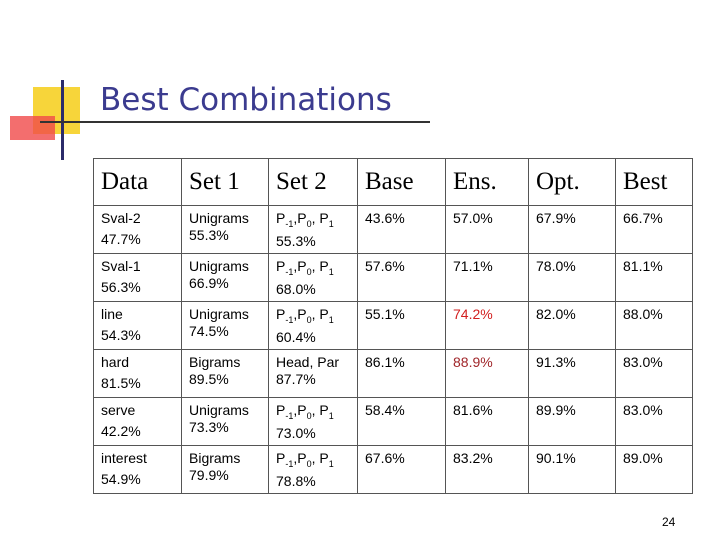 The width and height of the screenshot is (720, 540). Describe the element at coordinates (137, 277) in the screenshot. I see `table-cell: Sval-1 56.3%` at that location.